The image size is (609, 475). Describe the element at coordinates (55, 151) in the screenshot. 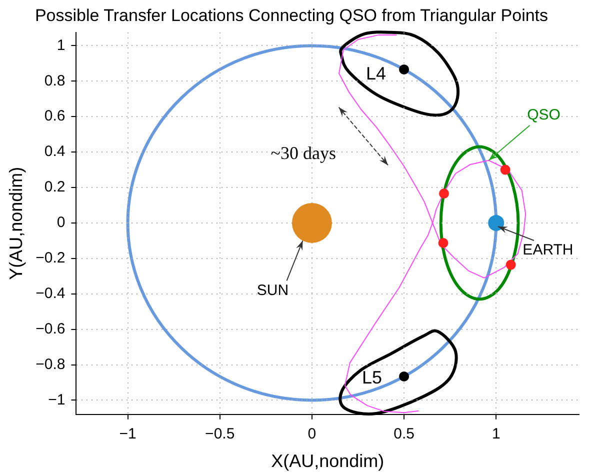

I see `y-tick-label: 0.4` at that location.